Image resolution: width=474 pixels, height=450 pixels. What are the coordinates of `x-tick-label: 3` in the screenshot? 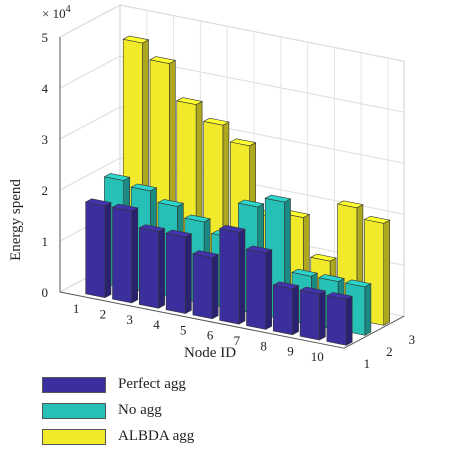 It's located at (129, 319).